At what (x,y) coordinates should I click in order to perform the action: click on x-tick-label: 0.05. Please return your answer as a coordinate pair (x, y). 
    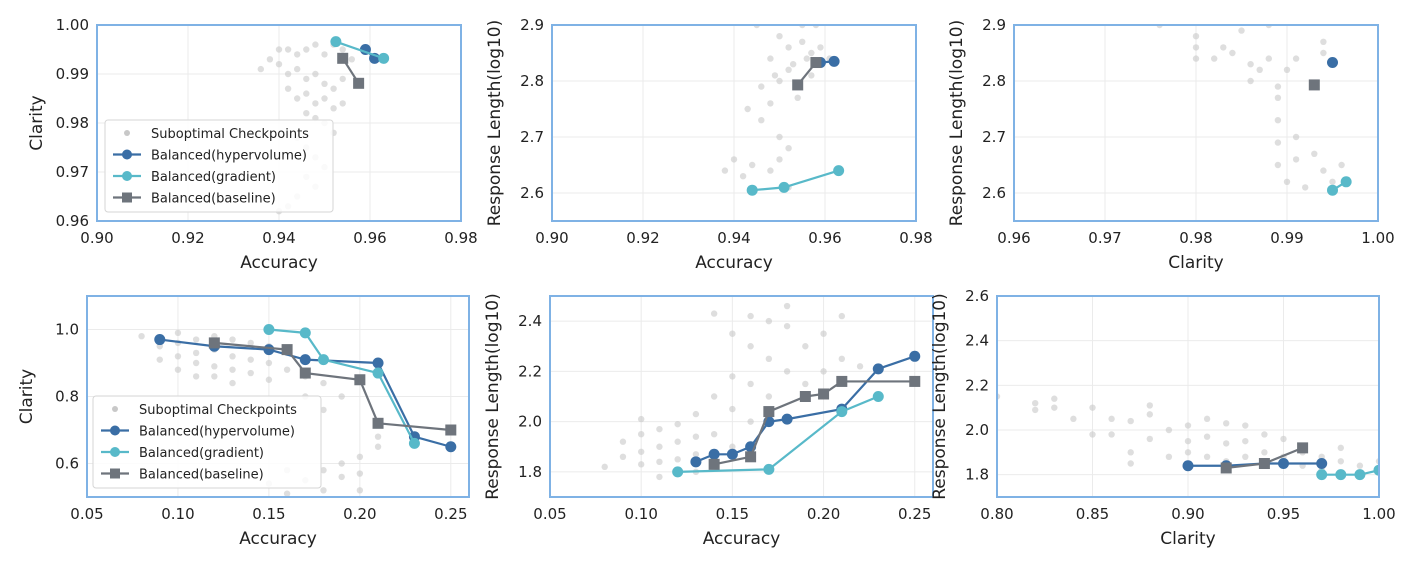
    Looking at the image, I should click on (86, 514).